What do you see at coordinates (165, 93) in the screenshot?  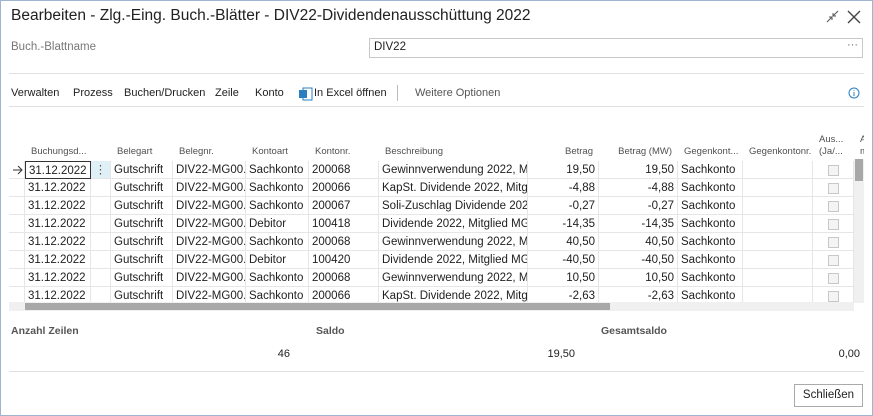 I see `menu-item: Buchen/Drucken` at bounding box center [165, 93].